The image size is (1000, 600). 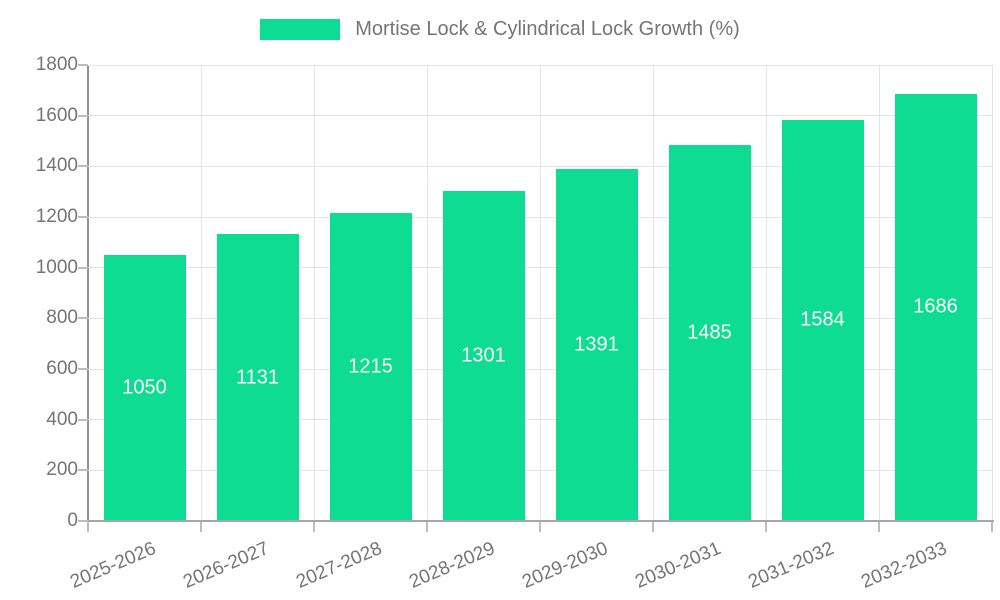 I want to click on legend-swatch-icon, so click(x=300, y=29).